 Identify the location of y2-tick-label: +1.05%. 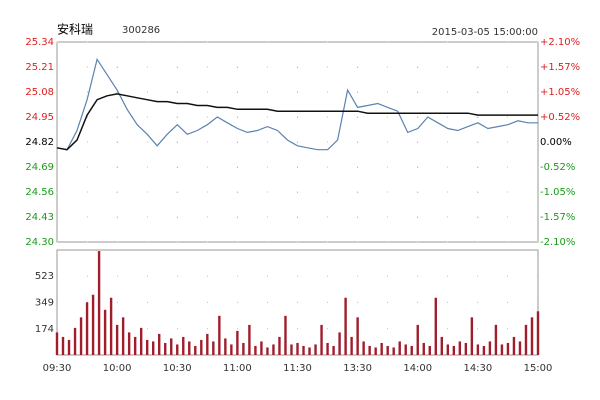
(560, 92).